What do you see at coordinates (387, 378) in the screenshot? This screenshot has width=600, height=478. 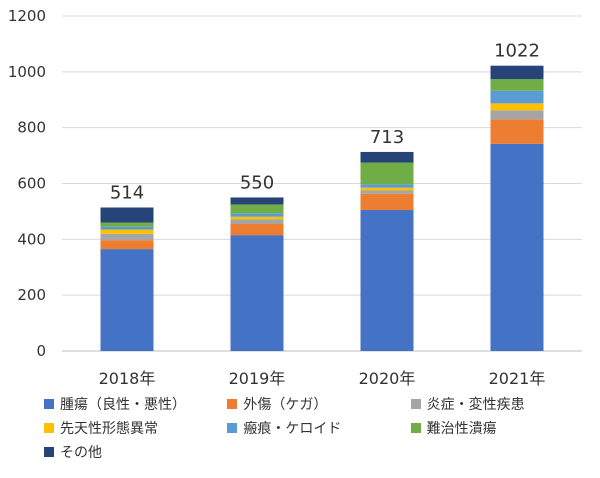 I see `x-tick-label: 2020年` at bounding box center [387, 378].